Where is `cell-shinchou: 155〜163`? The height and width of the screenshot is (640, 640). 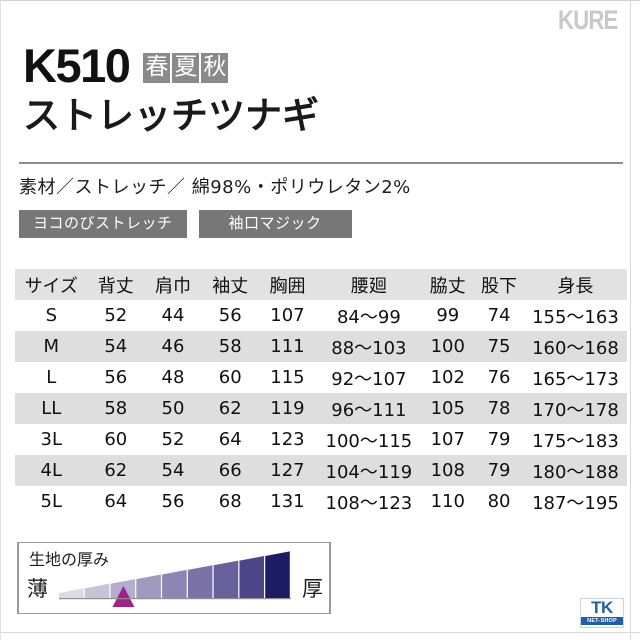
cell-shinchou: 155〜163 is located at coordinates (575, 317).